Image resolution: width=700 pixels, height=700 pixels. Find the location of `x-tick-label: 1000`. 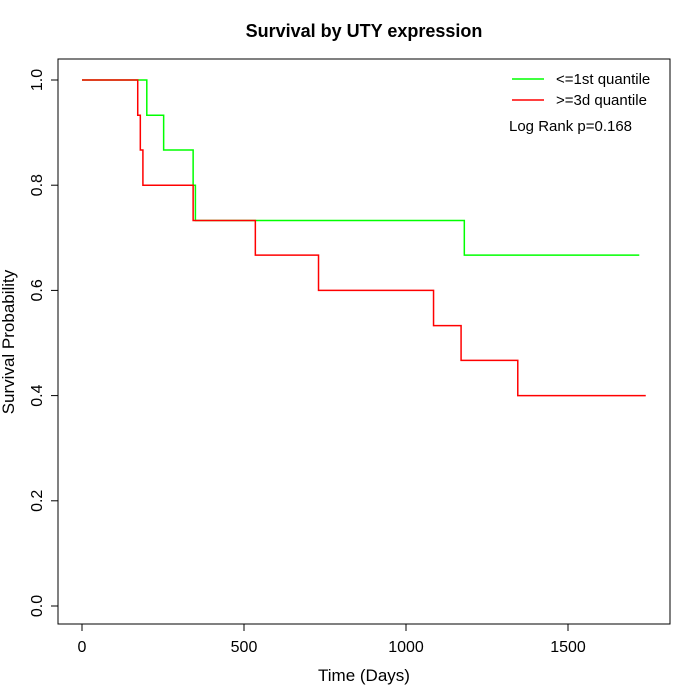

x-tick-label: 1000 is located at coordinates (406, 647).